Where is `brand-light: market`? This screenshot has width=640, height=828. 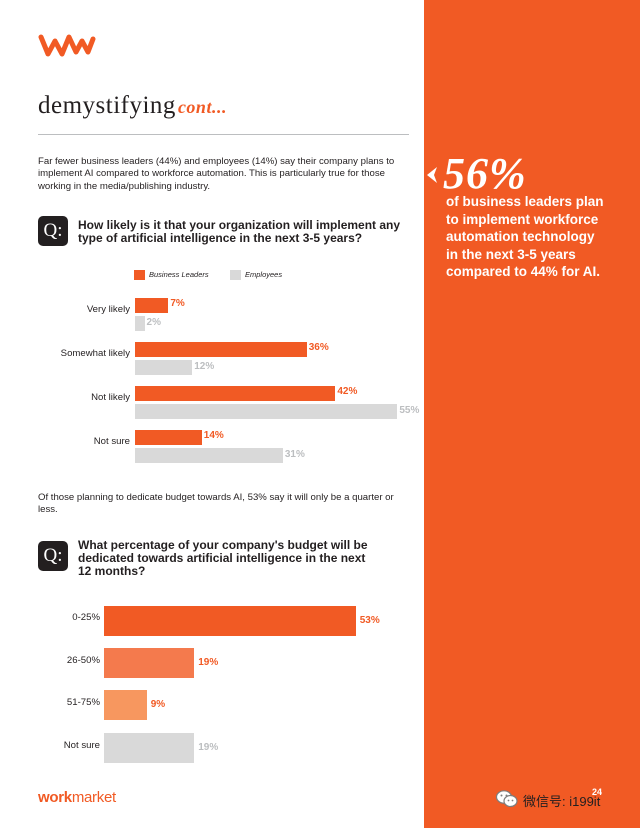 brand-light: market is located at coordinates (93, 797).